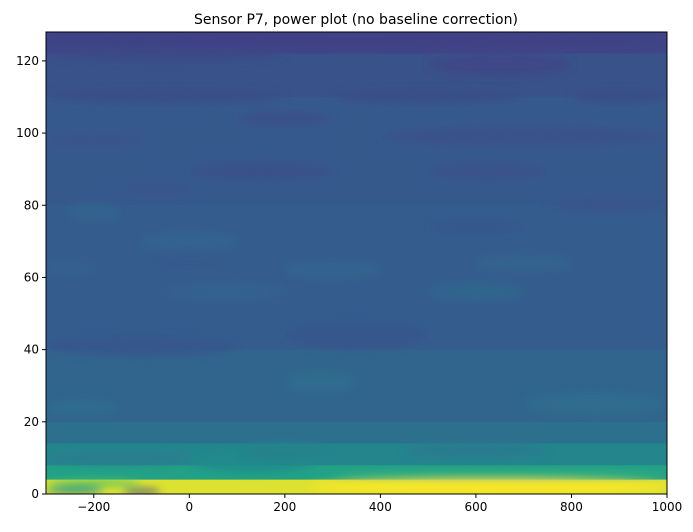 The width and height of the screenshot is (693, 532). What do you see at coordinates (27, 61) in the screenshot?
I see `y-tick-label: 120` at bounding box center [27, 61].